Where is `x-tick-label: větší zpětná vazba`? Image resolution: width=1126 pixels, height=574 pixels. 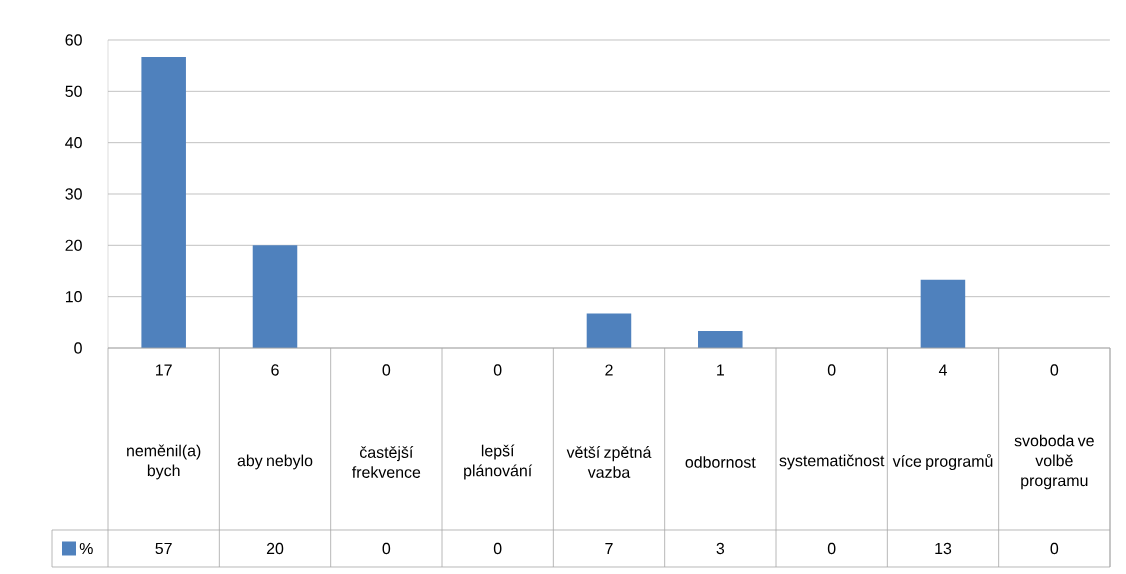 x-tick-label: větší zpětná vazba is located at coordinates (609, 462).